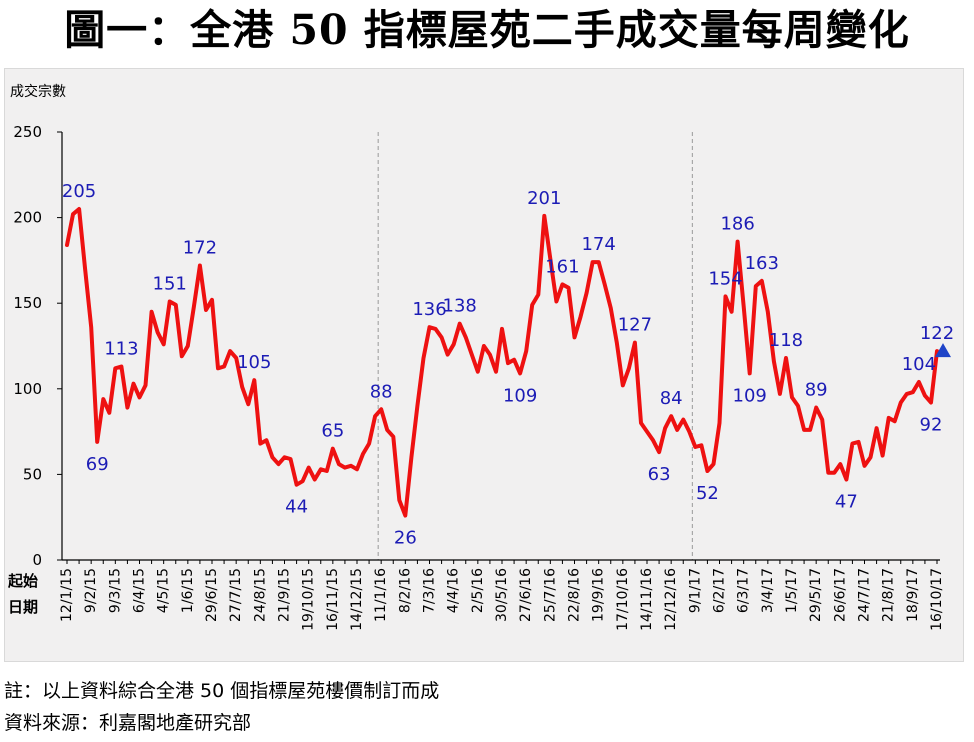 The width and height of the screenshot is (974, 742). What do you see at coordinates (200, 248) in the screenshot?
I see `data-label: 172` at bounding box center [200, 248].